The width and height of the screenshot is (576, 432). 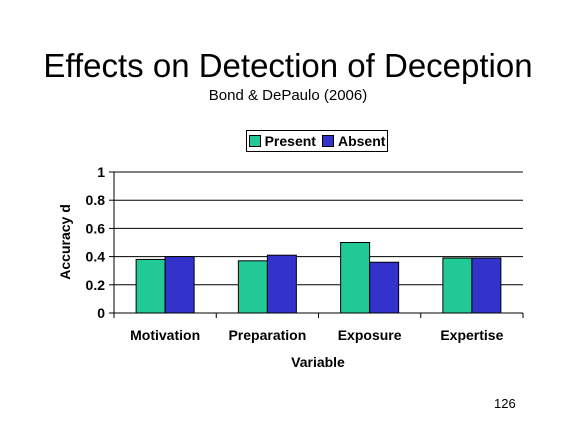 What do you see at coordinates (150, 286) in the screenshot?
I see `bar-present-motivation` at bounding box center [150, 286].